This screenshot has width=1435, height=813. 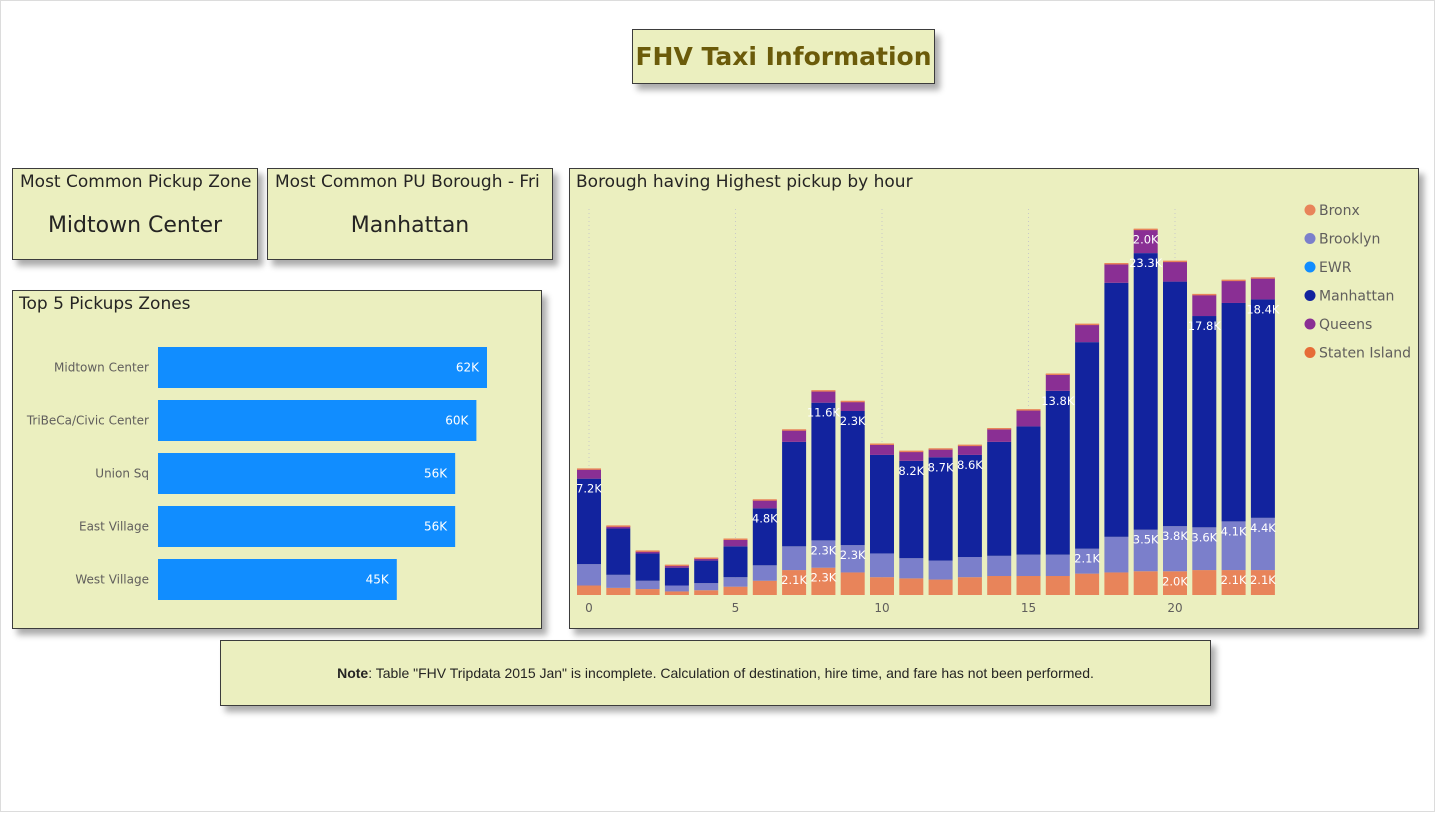 I want to click on data-label: 4.8K, so click(x=765, y=518).